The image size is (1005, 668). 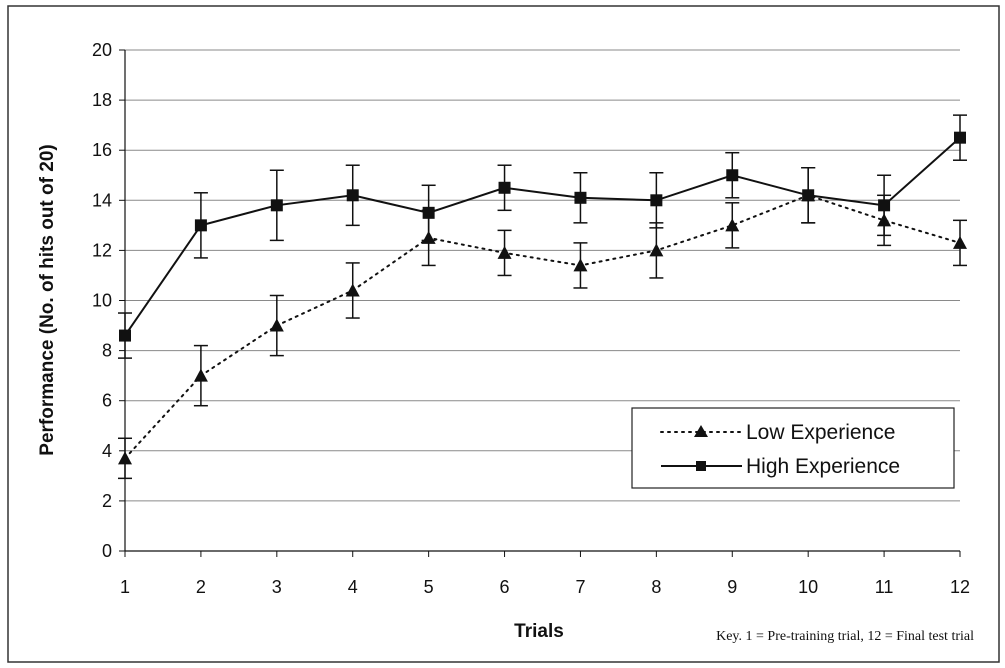 What do you see at coordinates (960, 587) in the screenshot?
I see `x-tick-label: 12` at bounding box center [960, 587].